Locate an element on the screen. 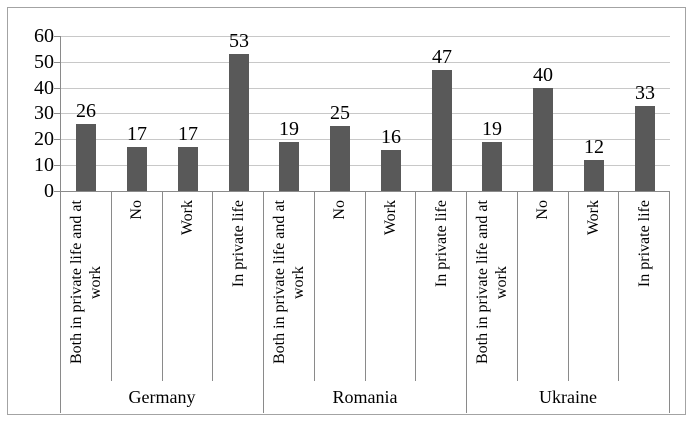  y-tick-label: 40 is located at coordinates (44, 88).